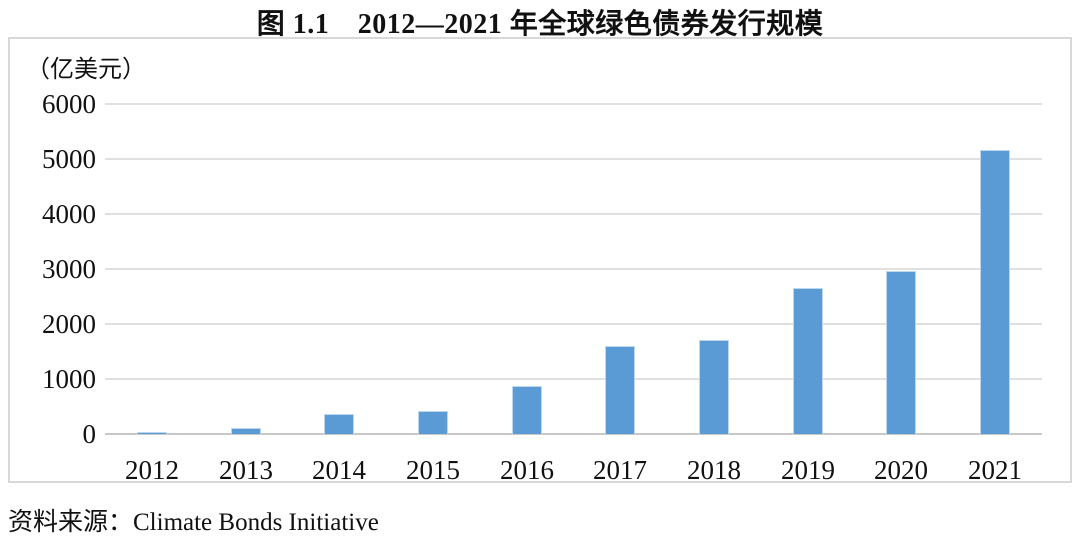  Describe the element at coordinates (808, 470) in the screenshot. I see `x-axis-tick-label: 2019` at that location.